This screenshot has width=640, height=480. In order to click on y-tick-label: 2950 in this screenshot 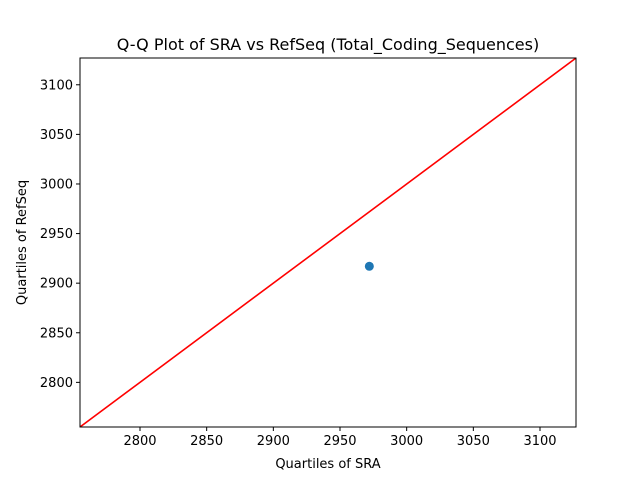, I will do `click(56, 234)`.